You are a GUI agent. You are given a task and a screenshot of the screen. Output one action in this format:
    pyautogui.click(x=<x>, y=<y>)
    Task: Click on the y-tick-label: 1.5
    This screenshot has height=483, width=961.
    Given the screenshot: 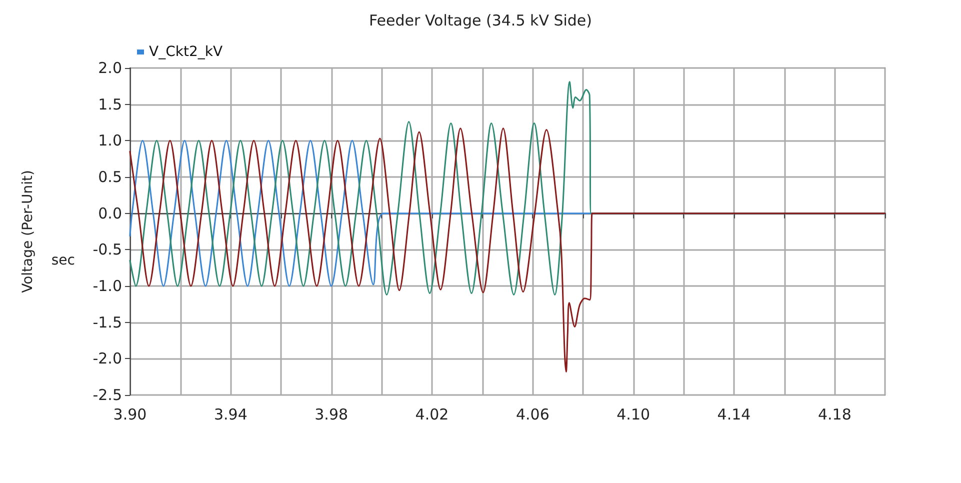 What is the action you would take?
    pyautogui.click(x=110, y=104)
    